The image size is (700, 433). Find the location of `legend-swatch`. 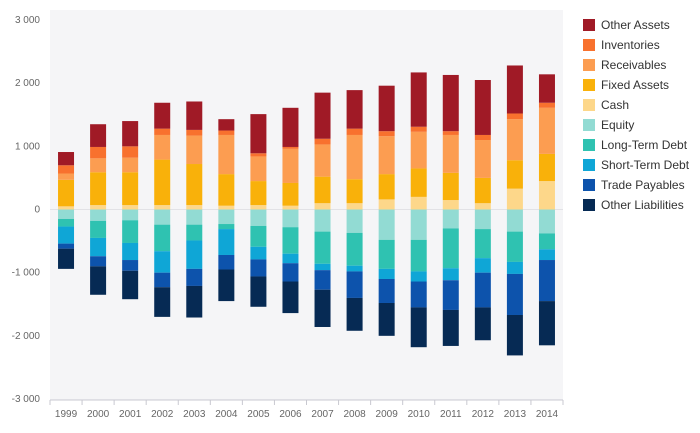

legend-swatch is located at coordinates (589, 205).